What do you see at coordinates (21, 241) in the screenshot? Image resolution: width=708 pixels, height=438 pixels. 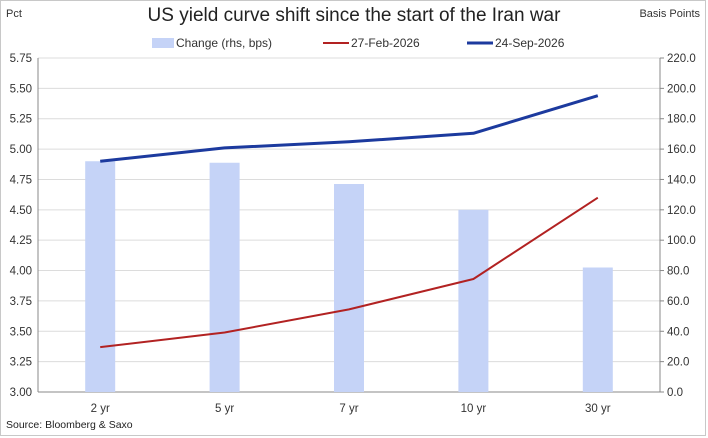 I see `left-tick-label: 4.25` at bounding box center [21, 241].